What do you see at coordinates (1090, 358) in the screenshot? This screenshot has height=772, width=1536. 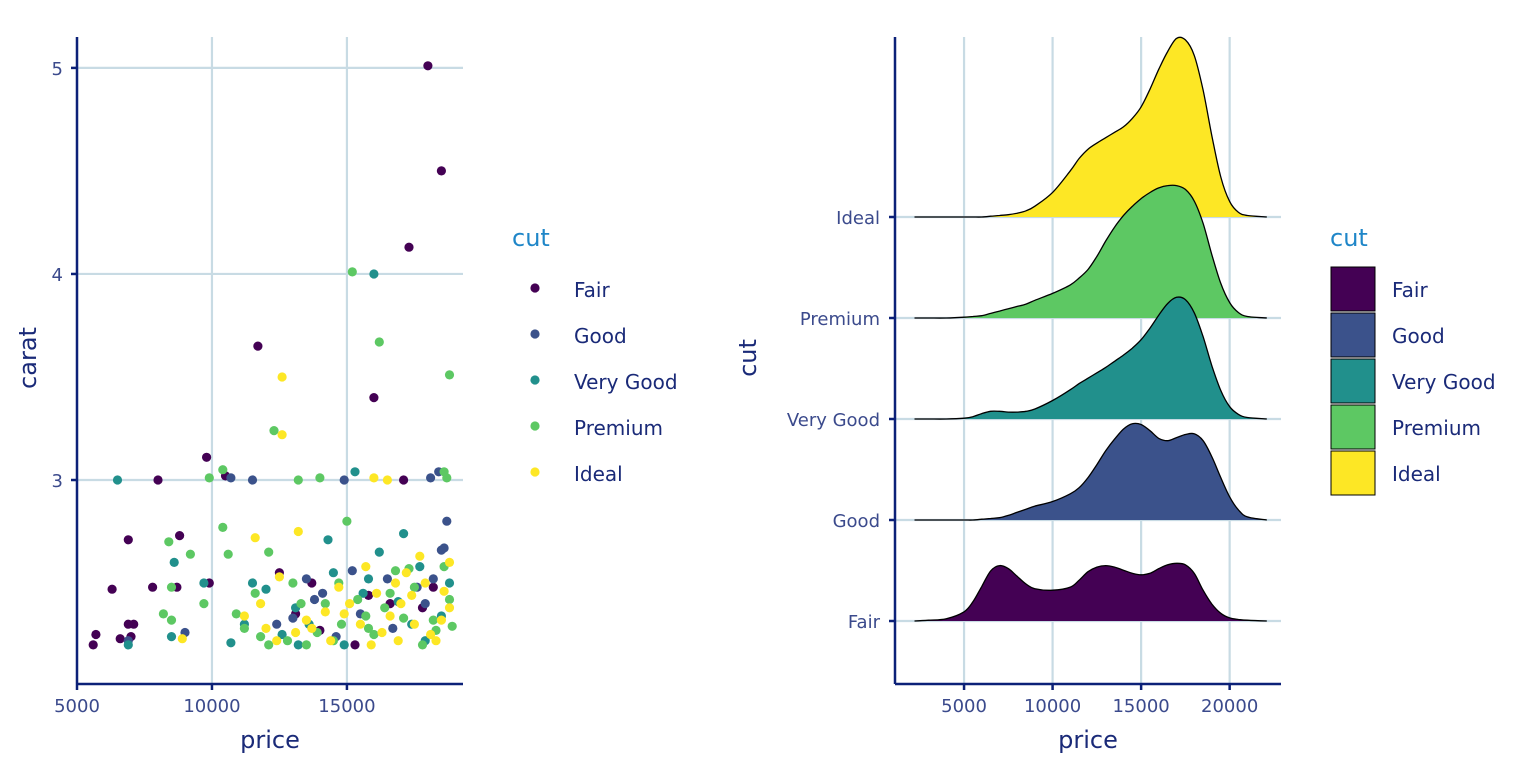 I see `ridgeline-area-very-good` at bounding box center [1090, 358].